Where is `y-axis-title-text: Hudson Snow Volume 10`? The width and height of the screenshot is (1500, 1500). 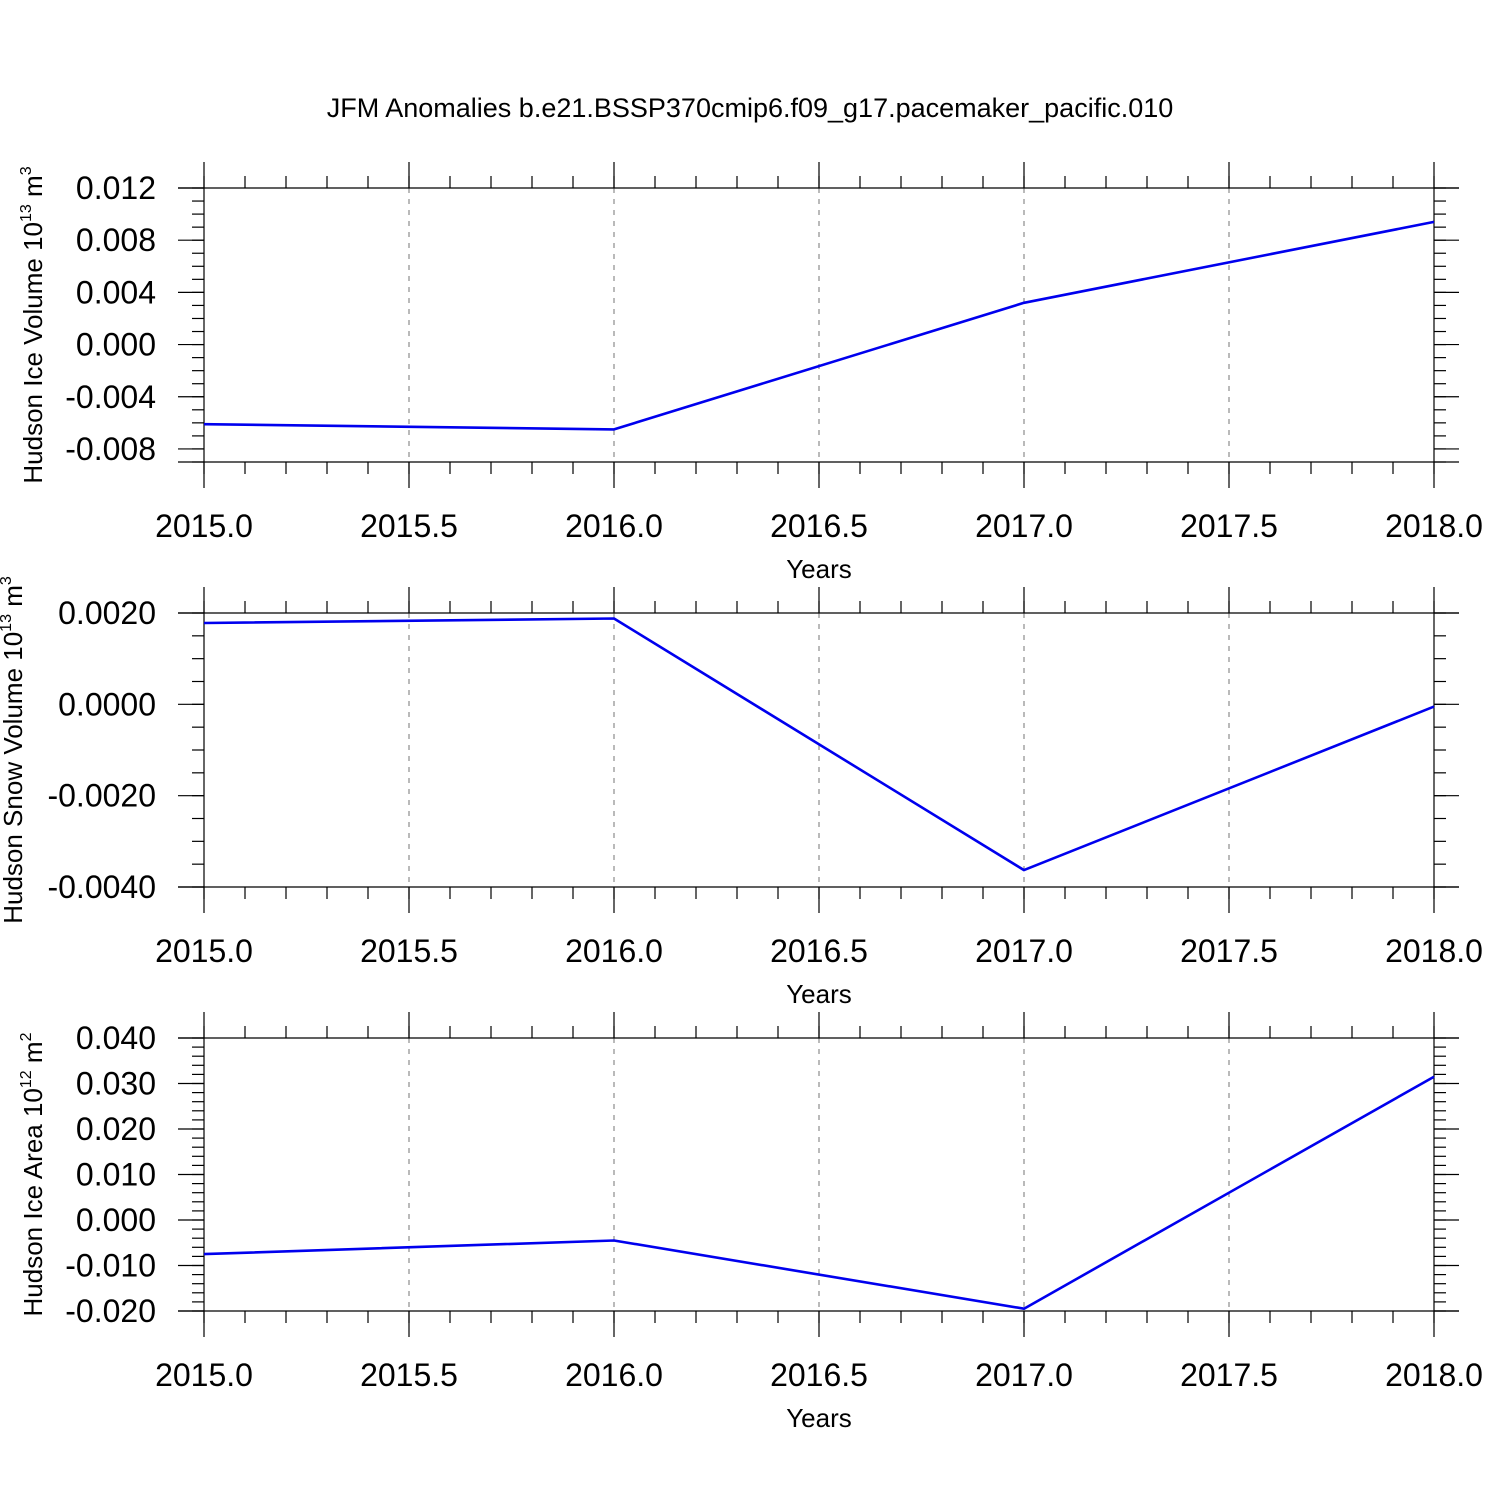
y-axis-title-text: Hudson Snow Volume 10 is located at coordinates (14, 778).